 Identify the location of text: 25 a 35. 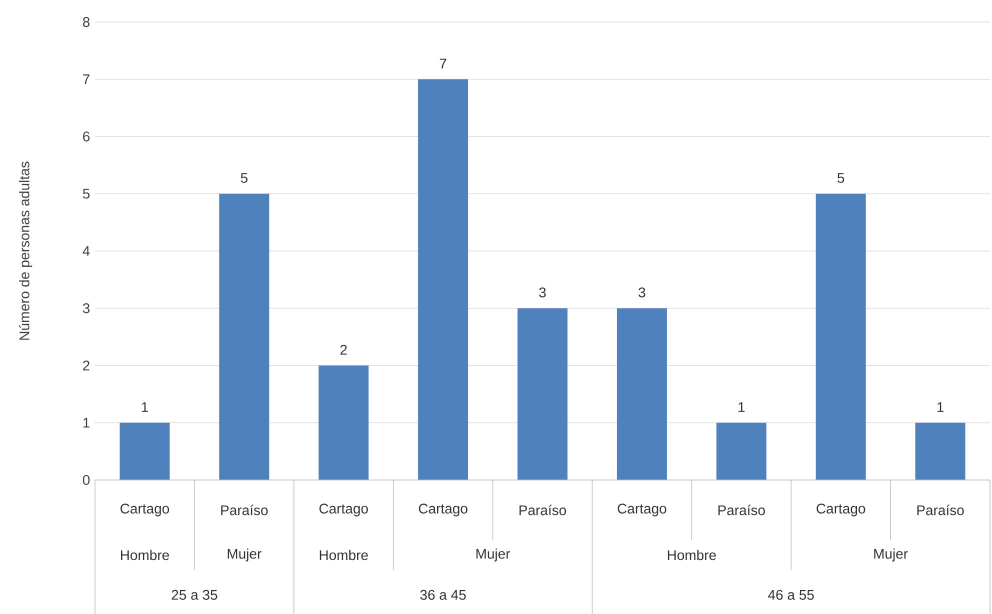
(195, 595).